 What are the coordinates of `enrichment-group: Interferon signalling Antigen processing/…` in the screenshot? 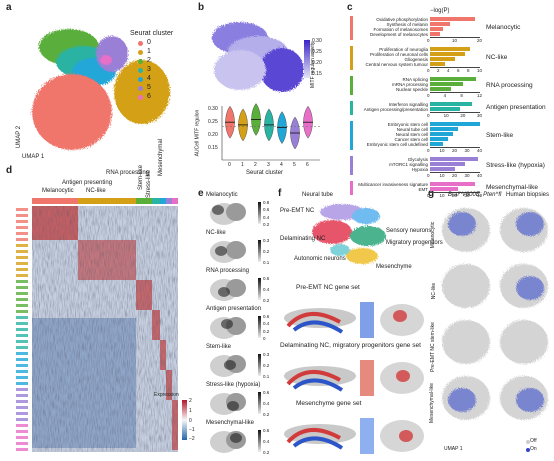 It's located at (450, 109).